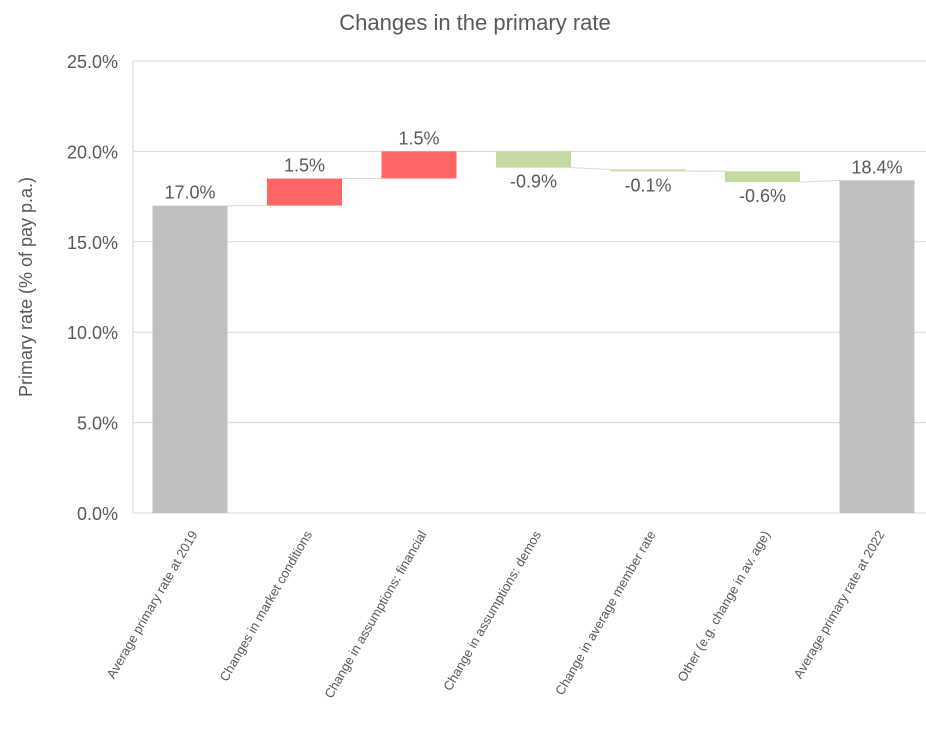 The height and width of the screenshot is (745, 926). I want to click on y-tick-label: 15.0%, so click(92, 243).